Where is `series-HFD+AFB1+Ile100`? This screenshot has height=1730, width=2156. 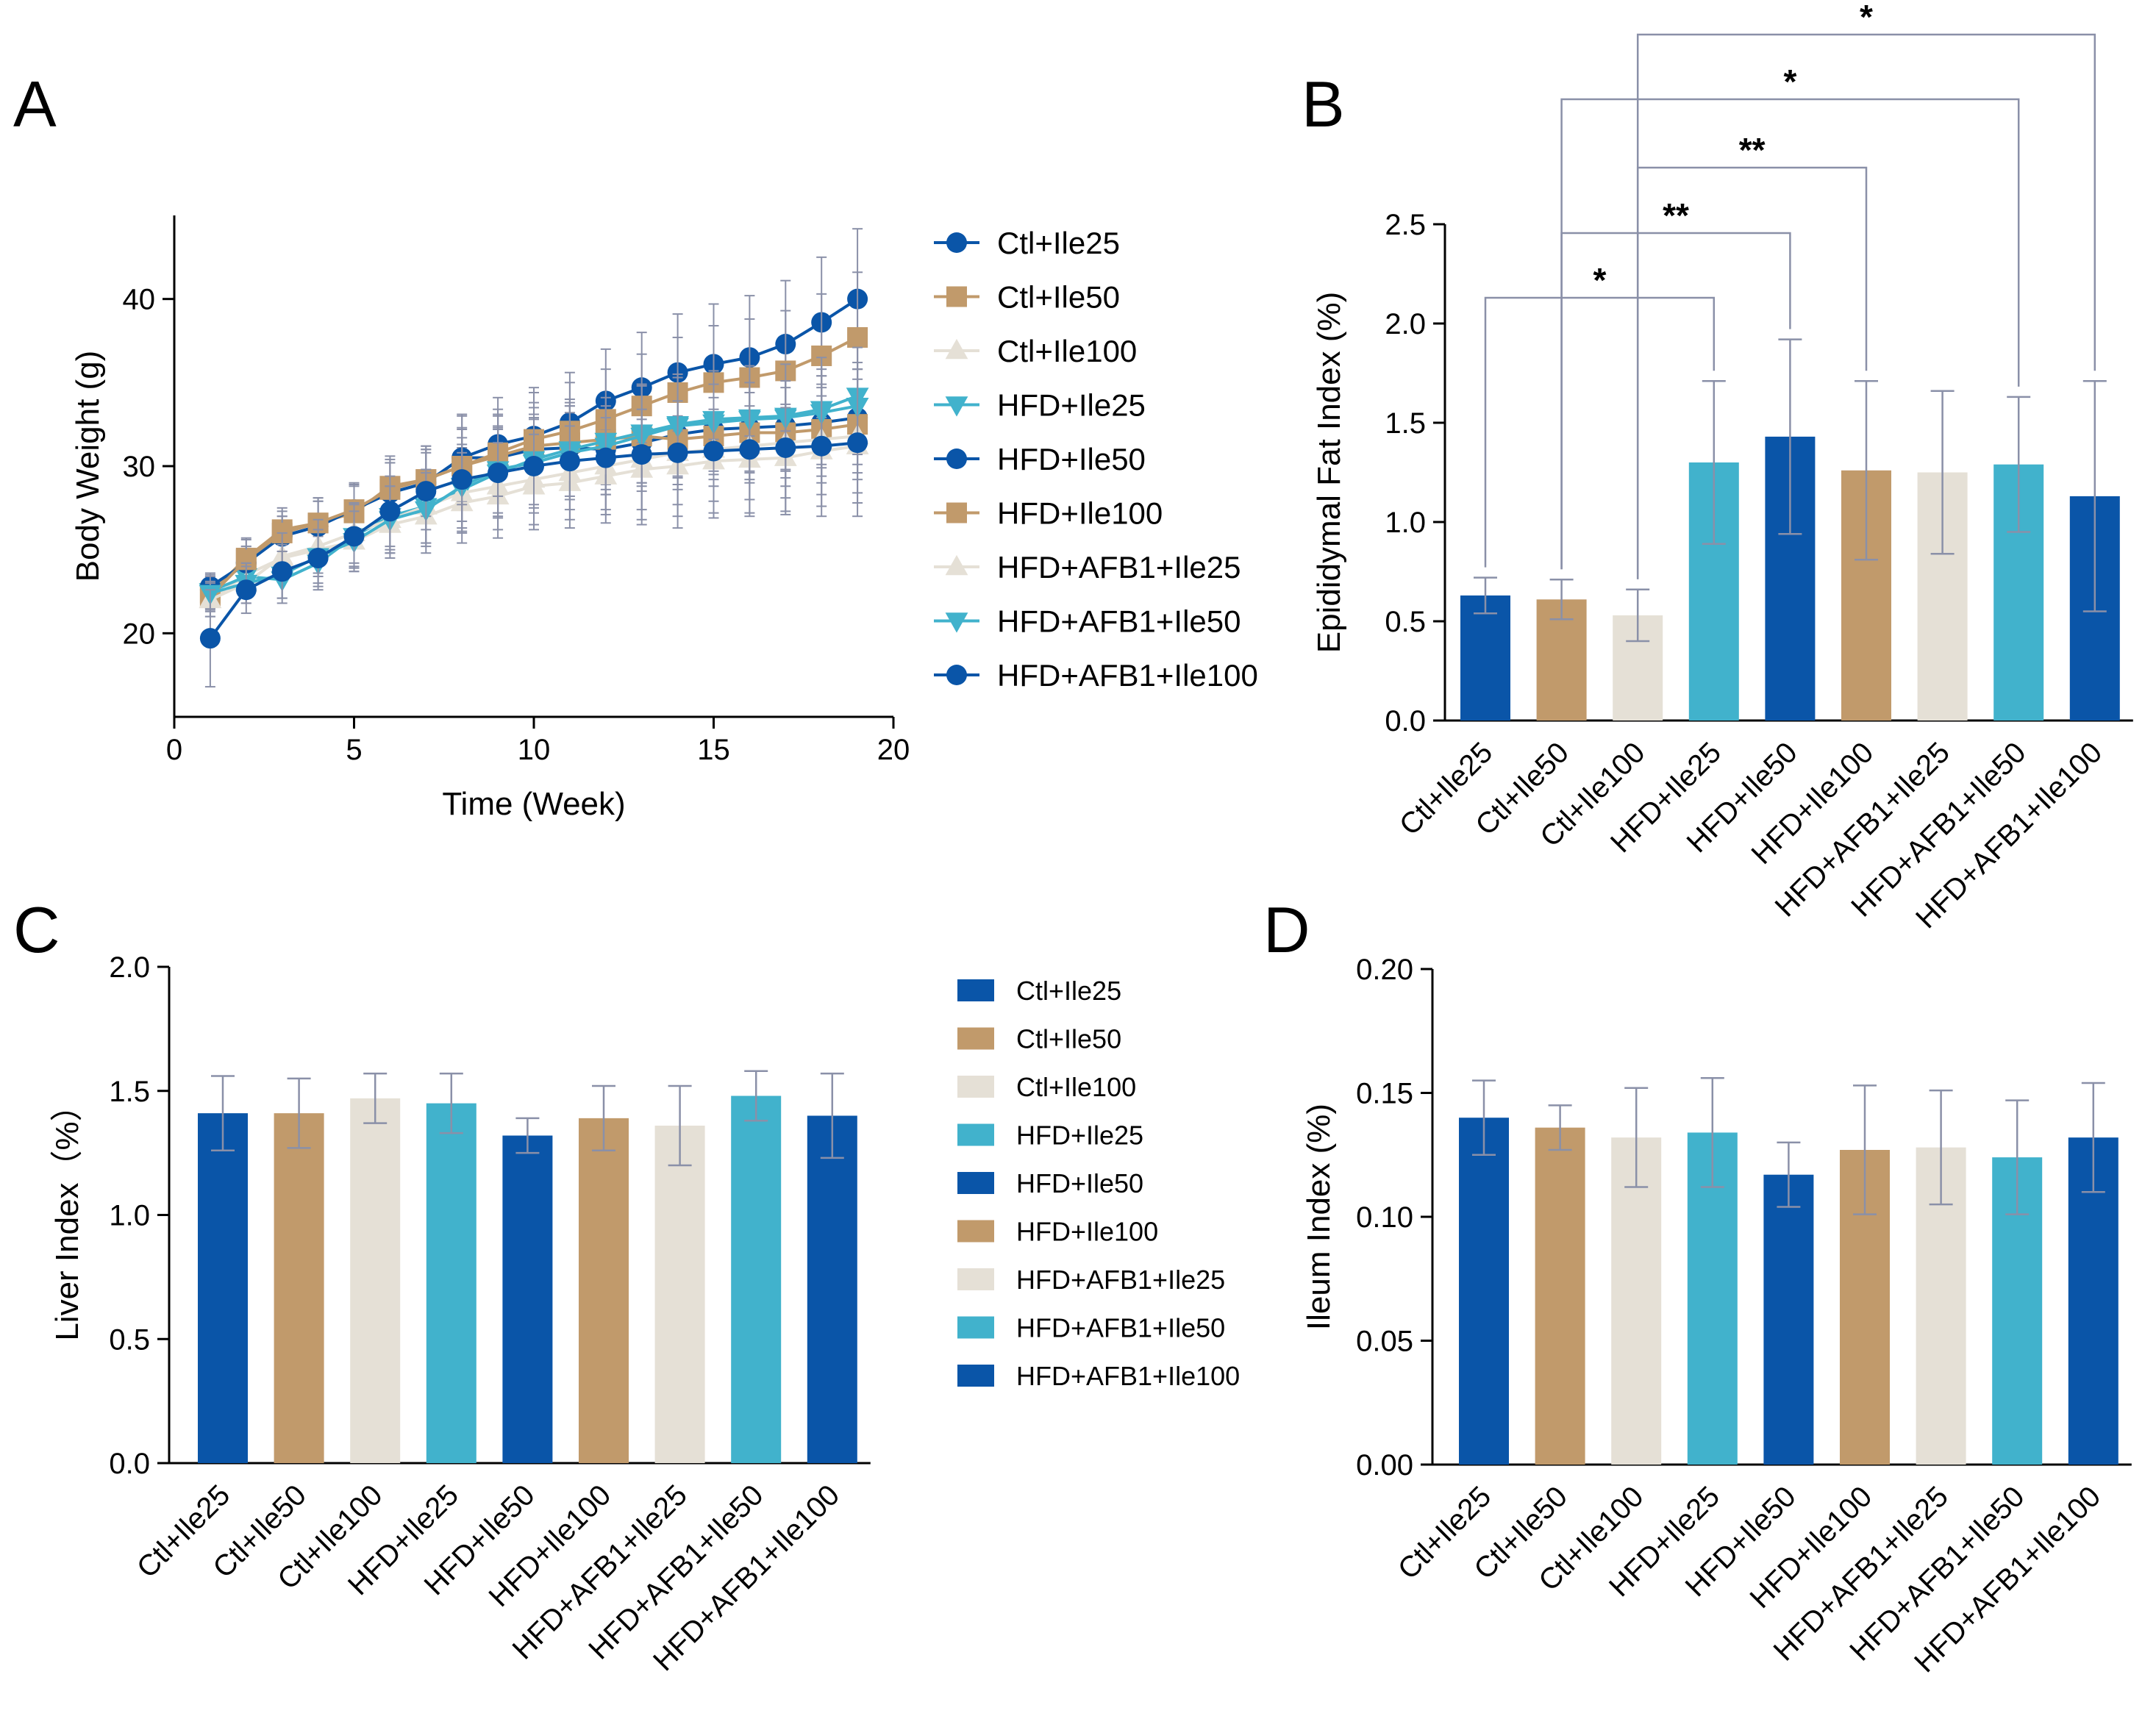
series-HFD+AFB1+Ile100 is located at coordinates (533, 528).